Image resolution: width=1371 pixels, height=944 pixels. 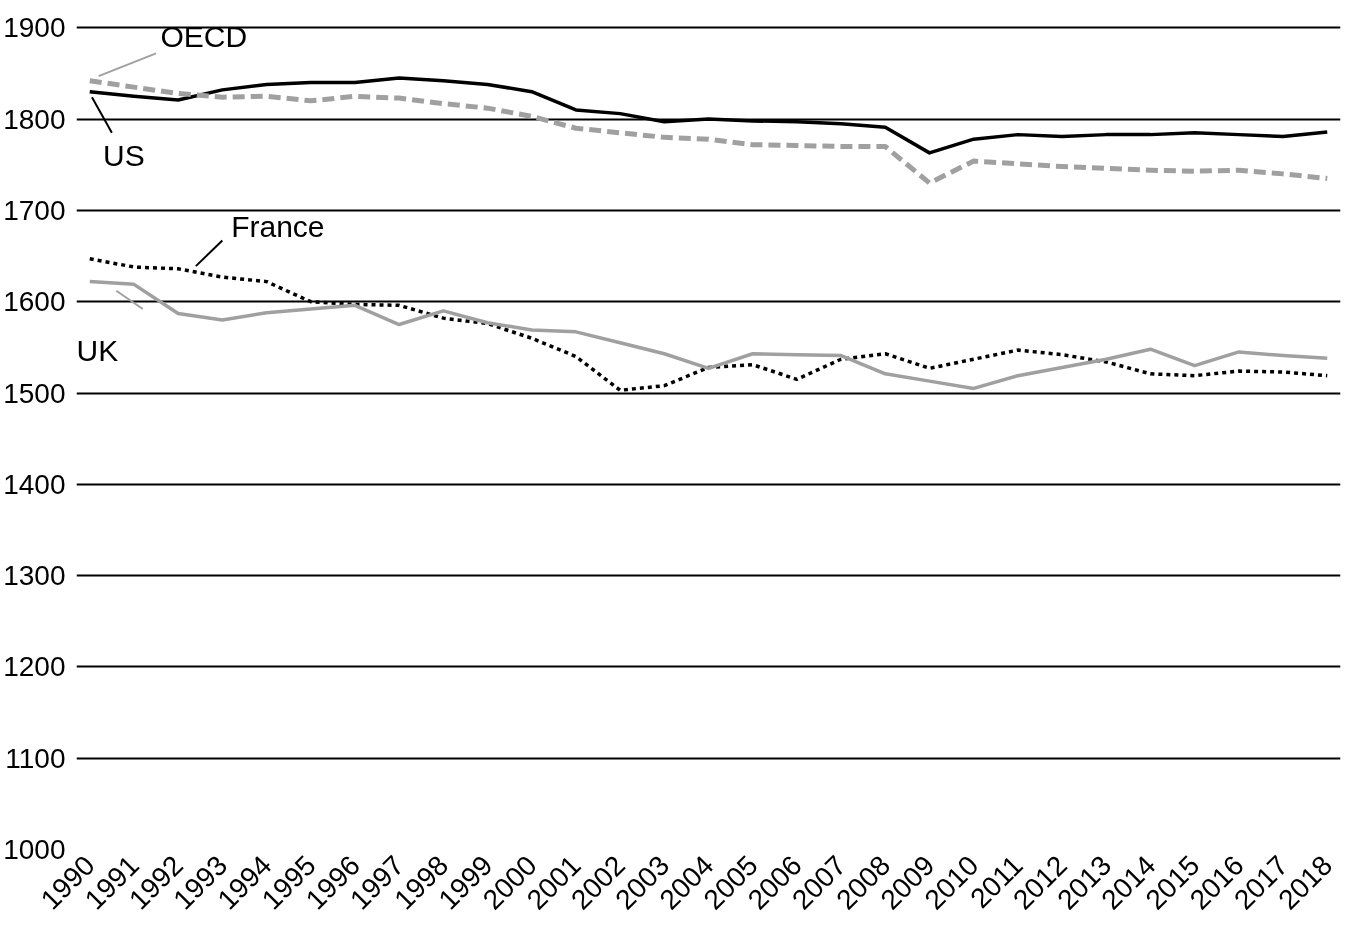 I want to click on series-label: France, so click(x=278, y=227).